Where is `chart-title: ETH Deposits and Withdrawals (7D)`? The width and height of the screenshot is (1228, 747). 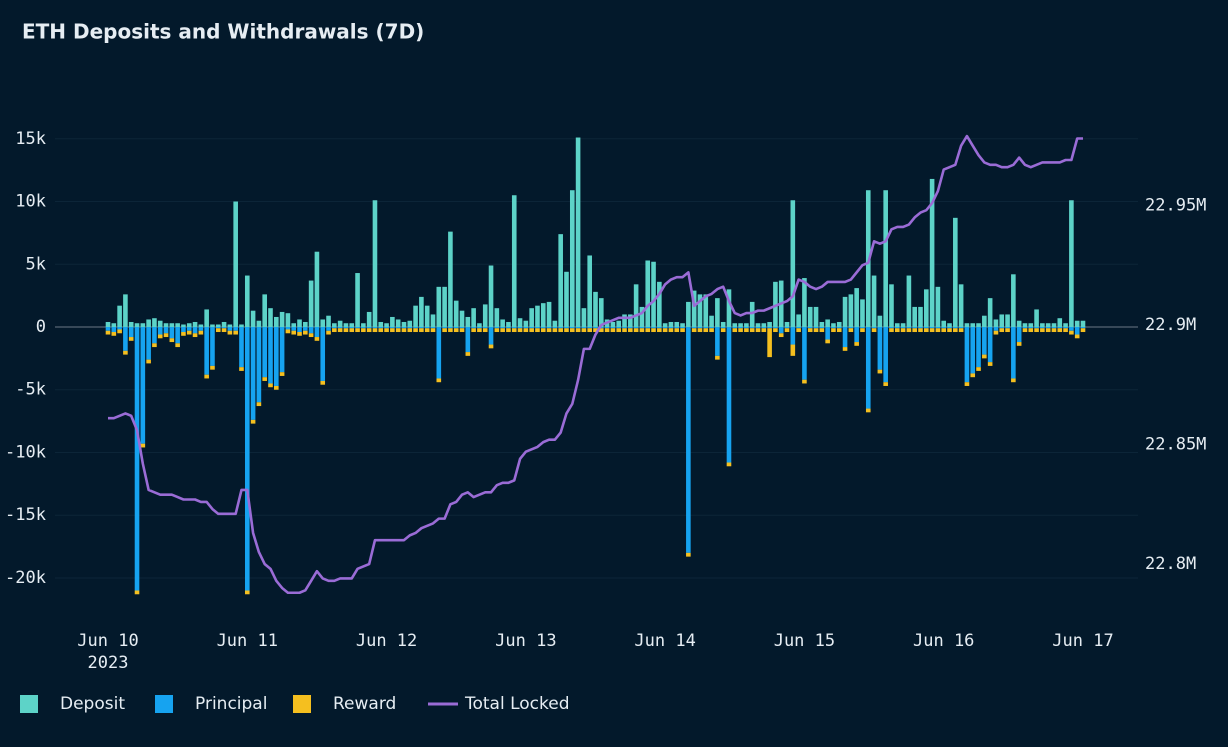
chart-title: ETH Deposits and Withdrawals (7D) is located at coordinates (223, 32).